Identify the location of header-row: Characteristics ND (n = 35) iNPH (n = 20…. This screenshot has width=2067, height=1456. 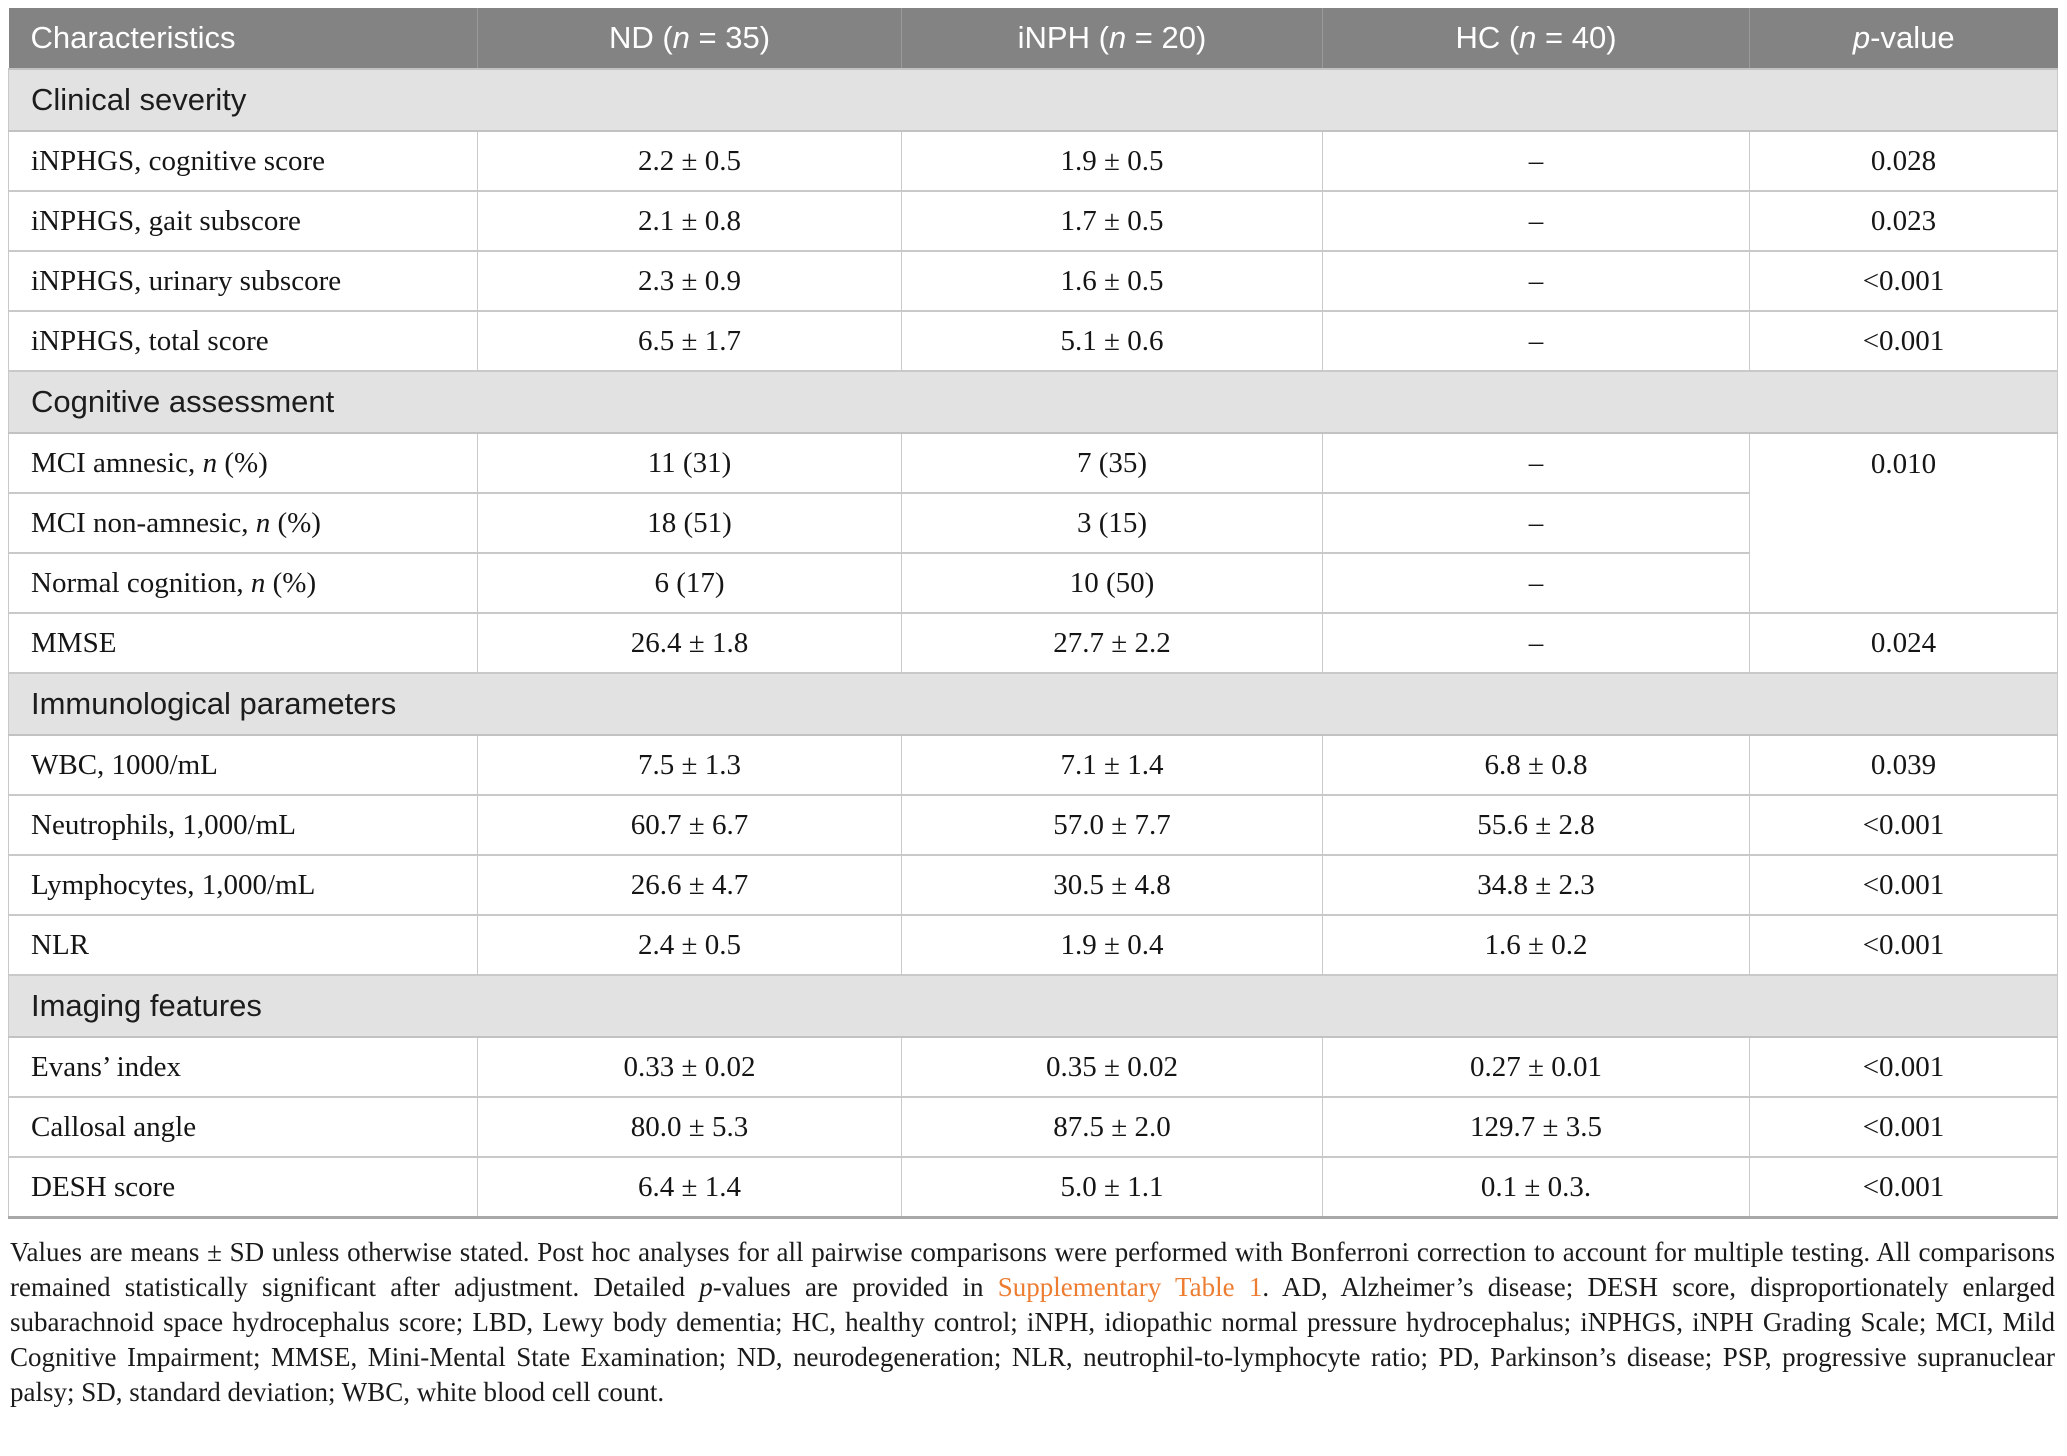
(1033, 38).